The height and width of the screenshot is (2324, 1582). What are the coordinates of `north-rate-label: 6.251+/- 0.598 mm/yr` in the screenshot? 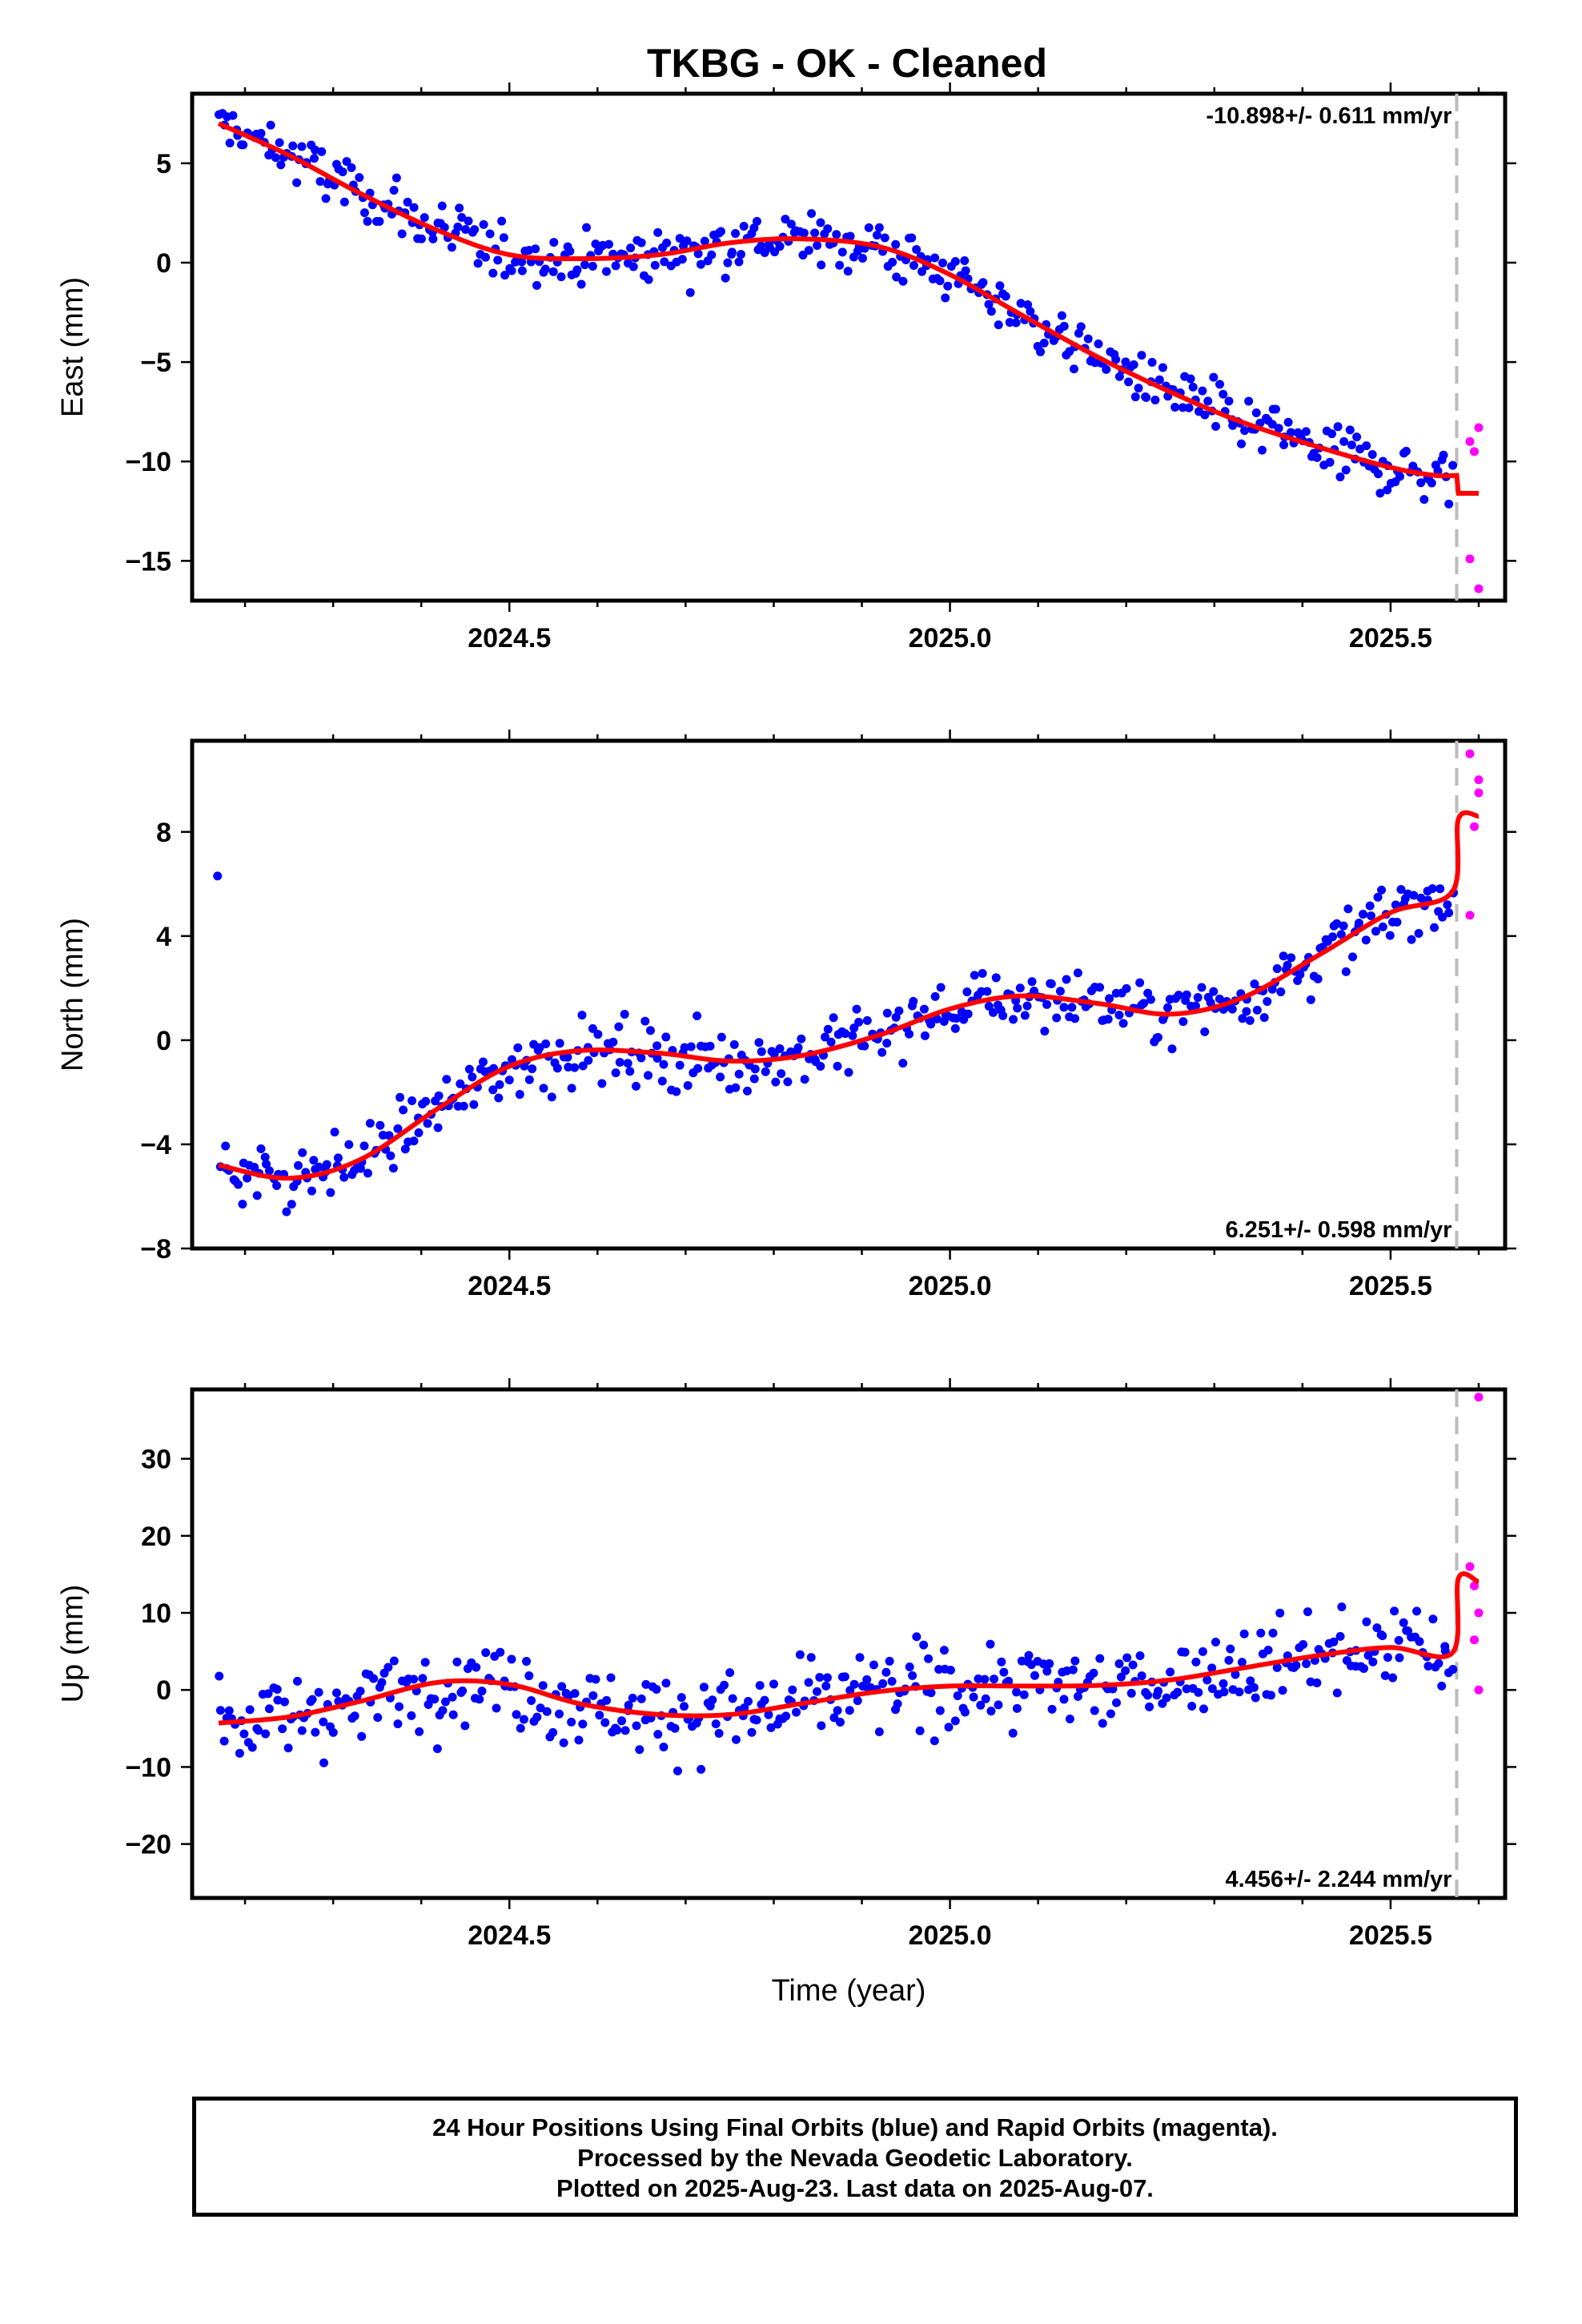 It's located at (1339, 1230).